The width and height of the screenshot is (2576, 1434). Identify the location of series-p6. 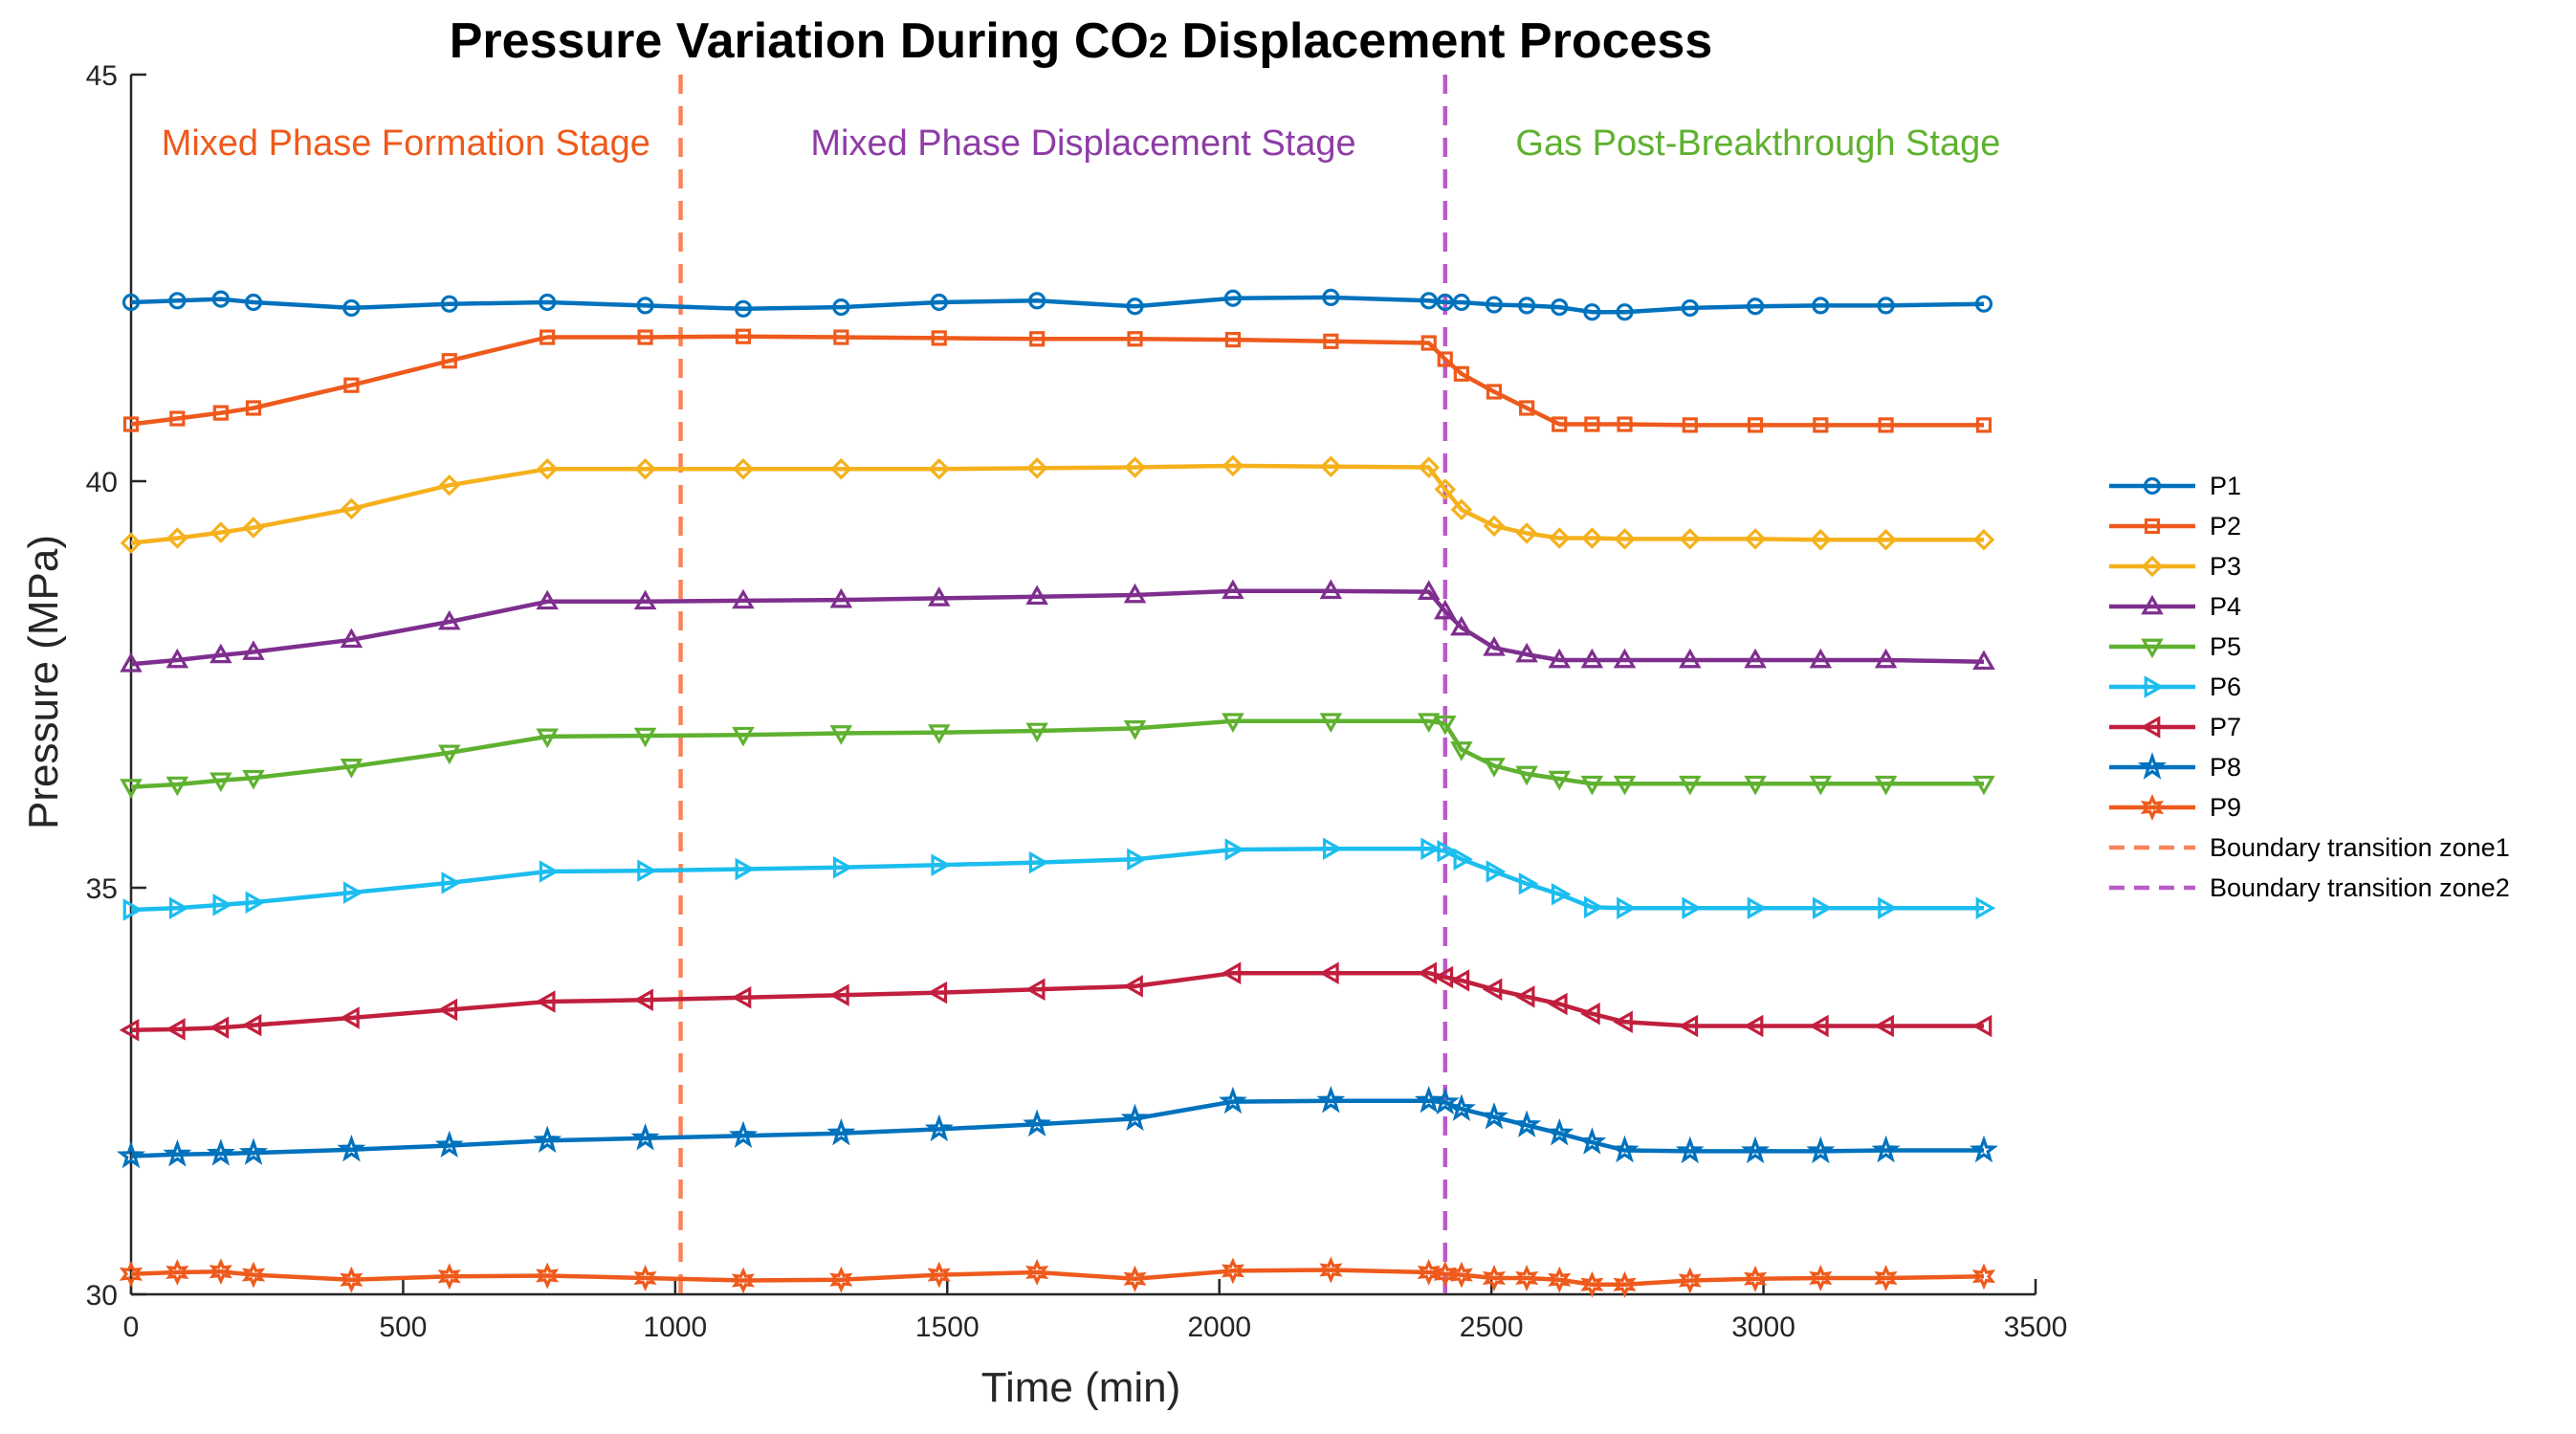
(1059, 879).